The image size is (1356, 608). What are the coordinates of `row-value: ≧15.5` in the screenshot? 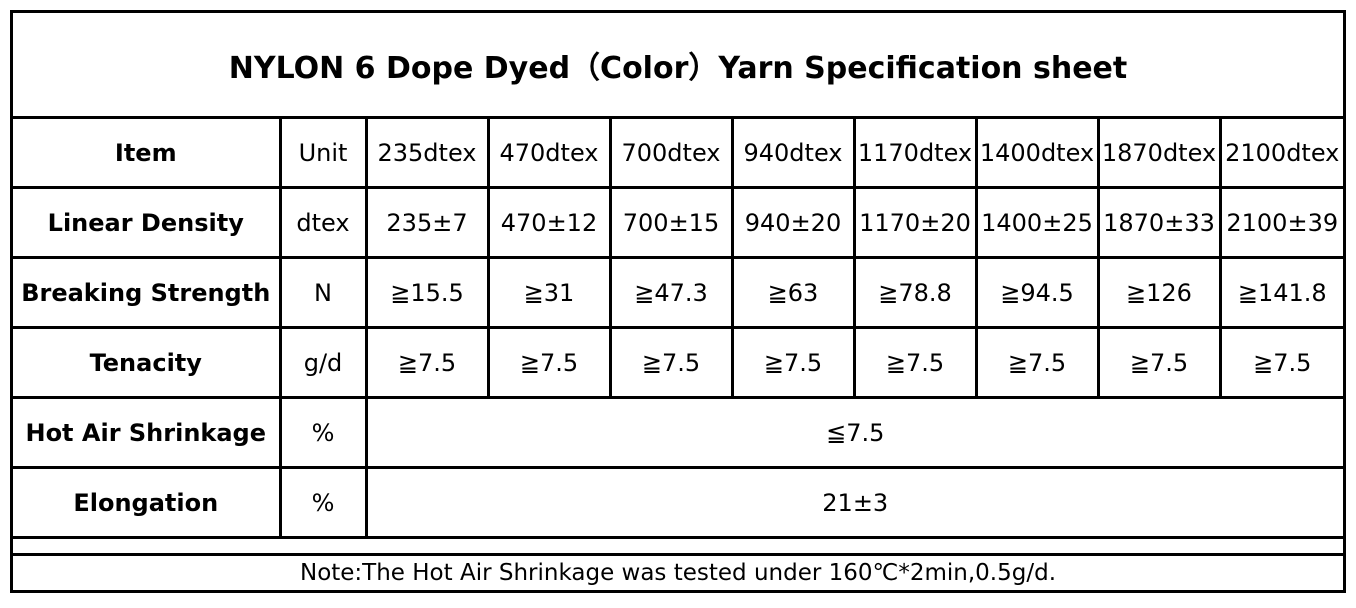 It's located at (427, 292).